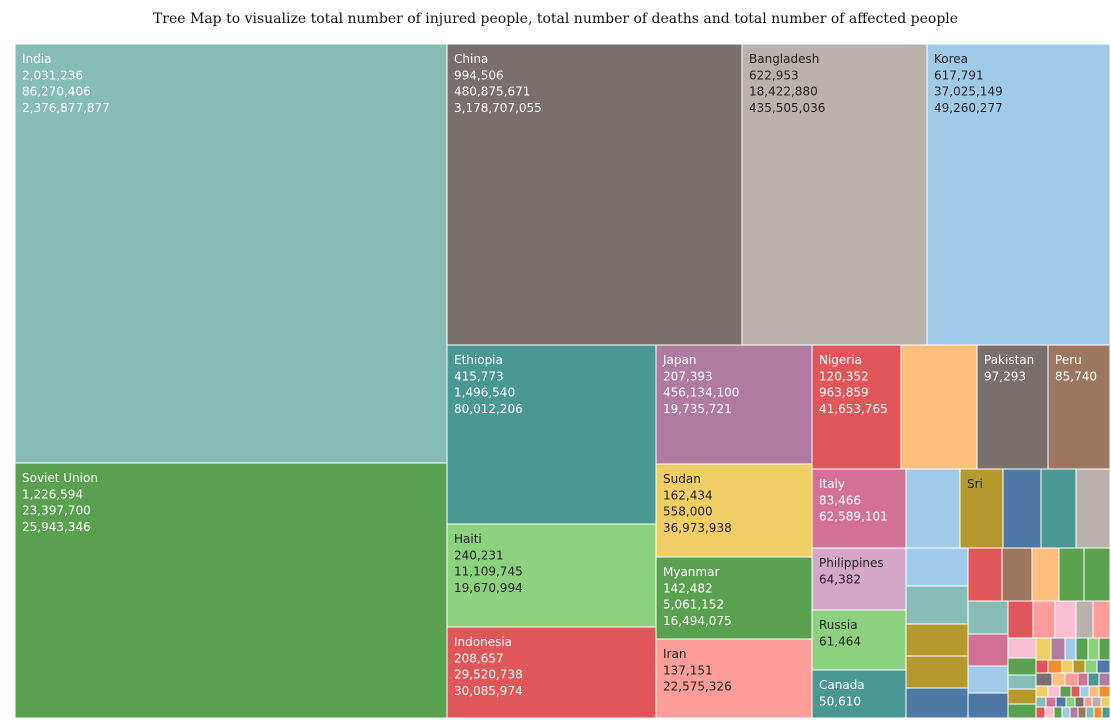 The image size is (1111, 720). Describe the element at coordinates (968, 92) in the screenshot. I see `tile-value-korea: 37,025,149` at that location.